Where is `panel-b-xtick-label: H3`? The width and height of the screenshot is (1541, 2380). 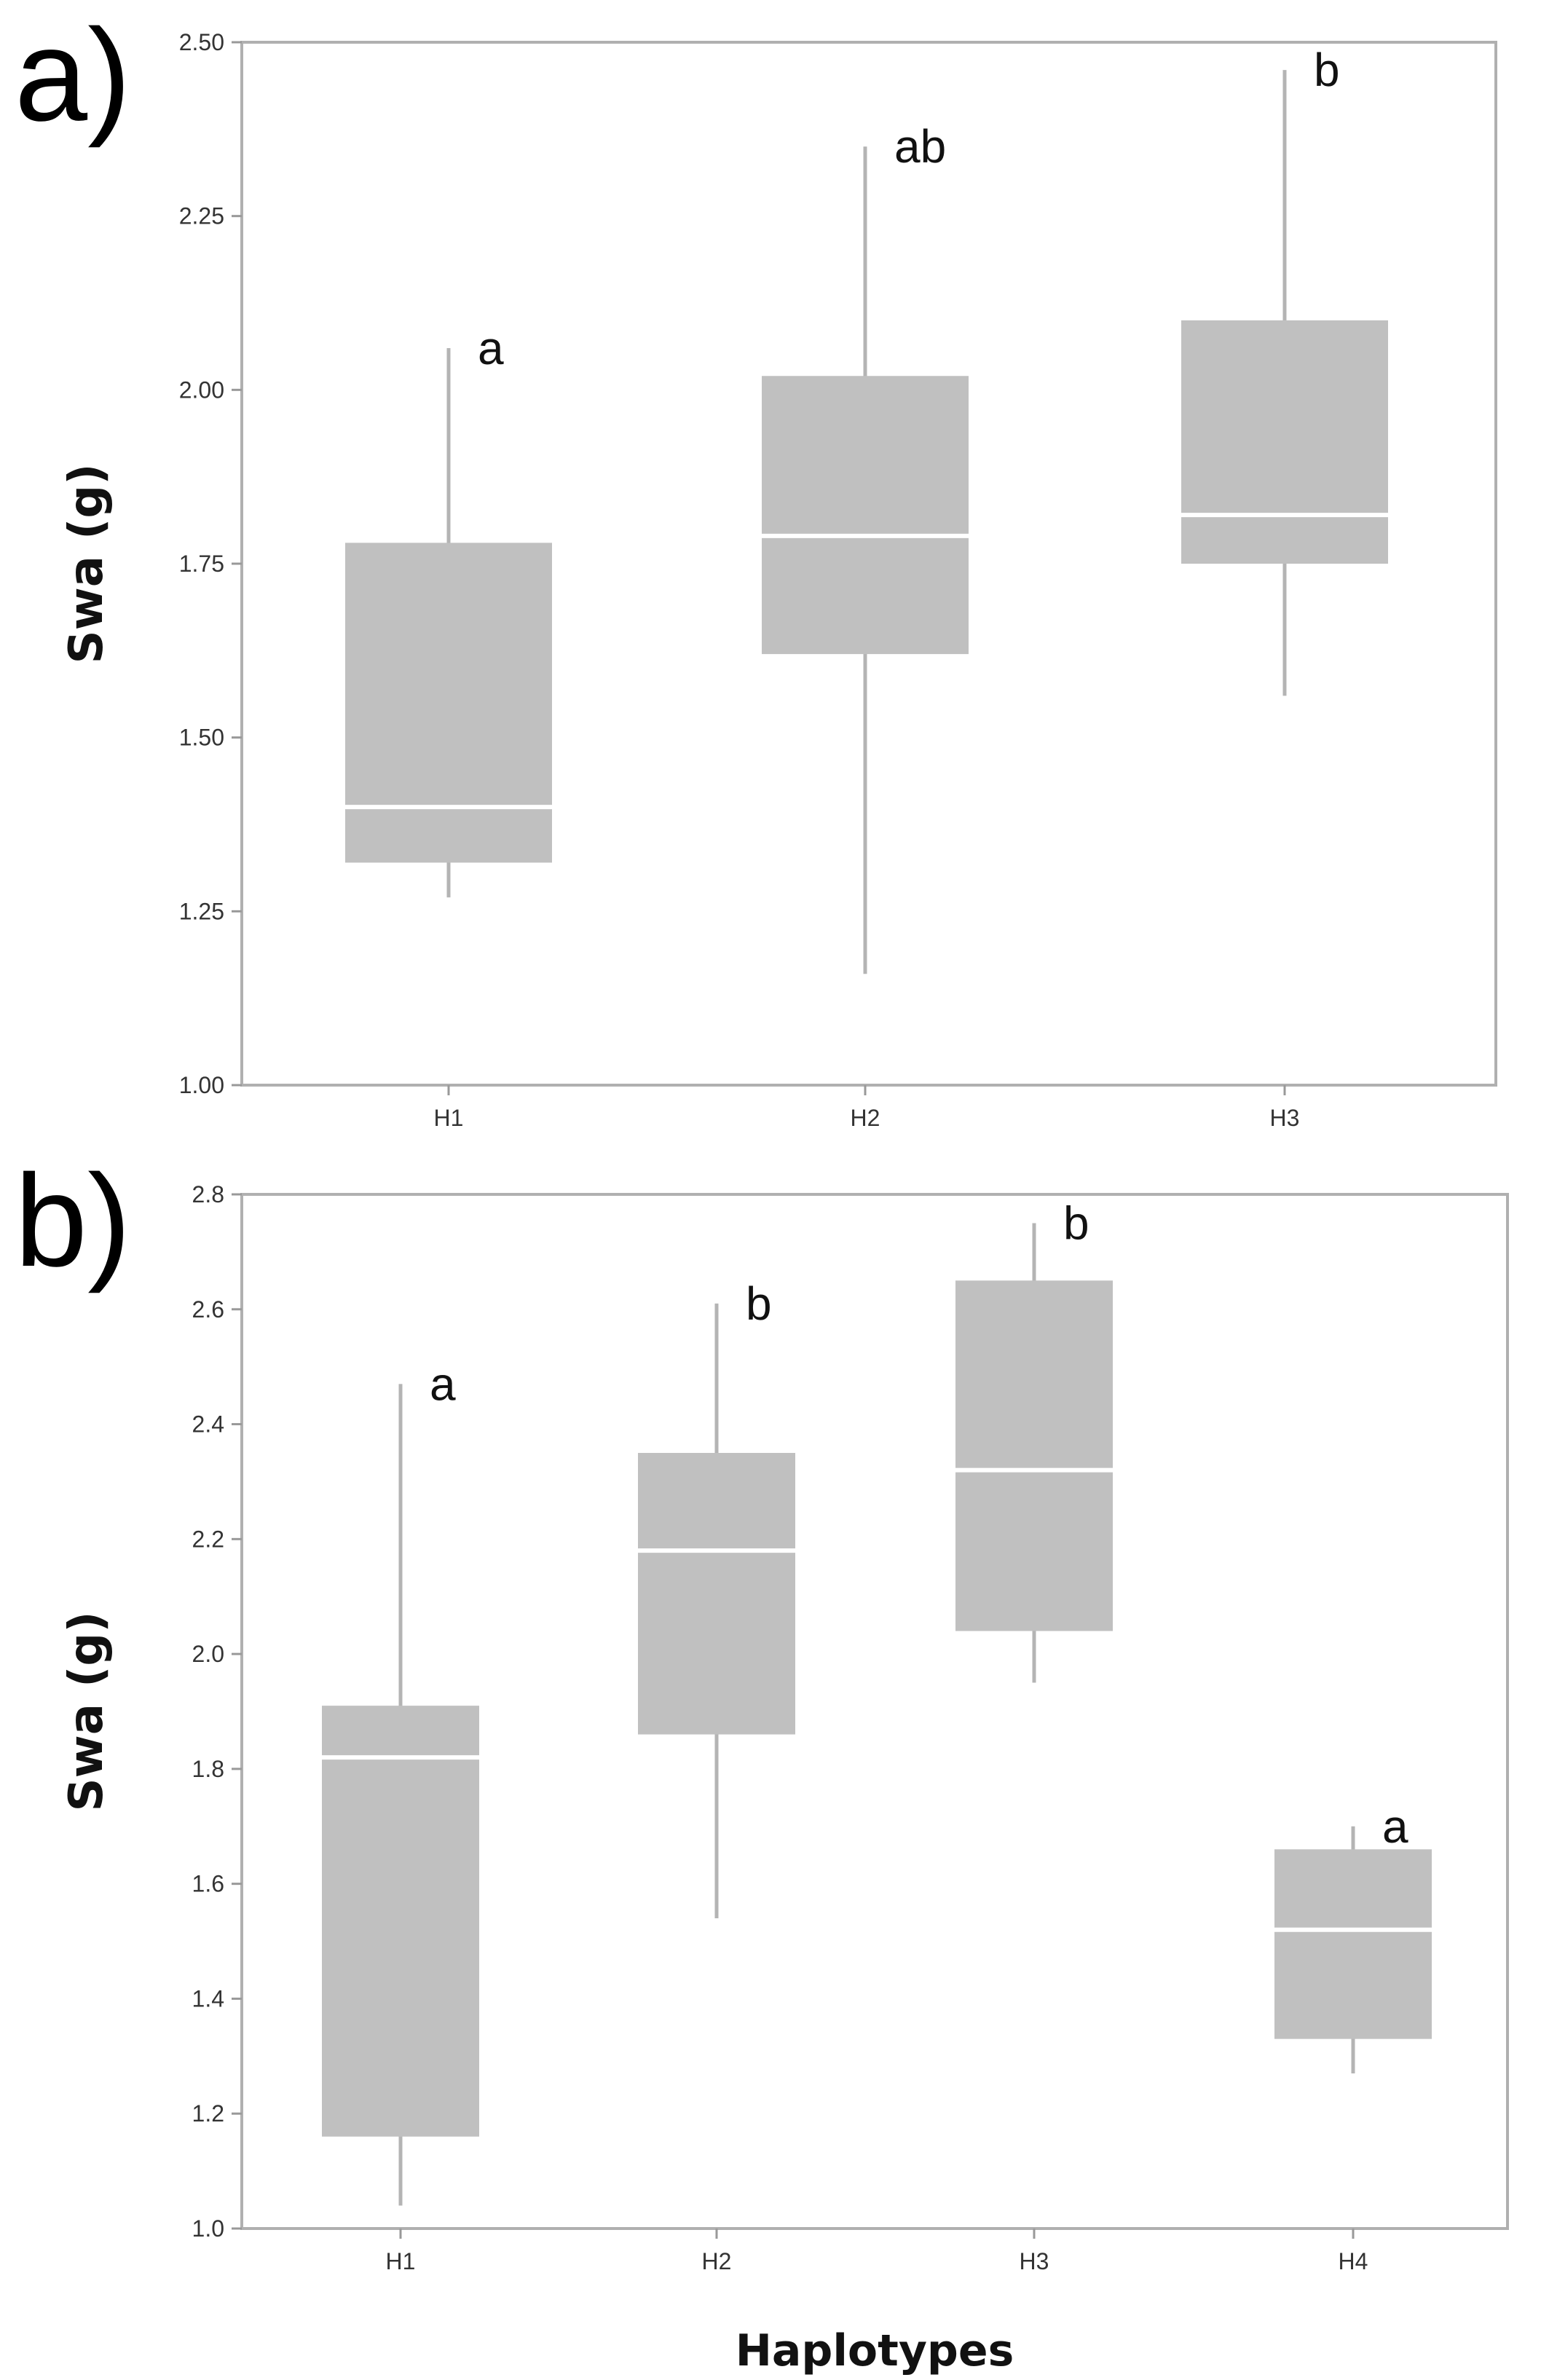 panel-b-xtick-label: H3 is located at coordinates (1034, 2261).